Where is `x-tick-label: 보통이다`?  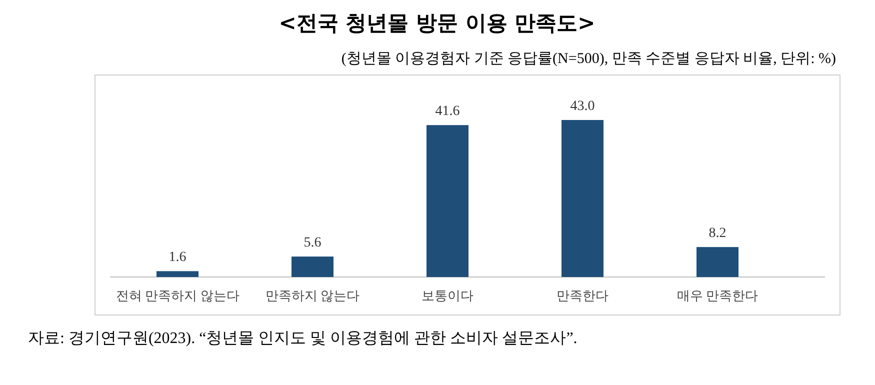
x-tick-label: 보통이다 is located at coordinates (448, 295).